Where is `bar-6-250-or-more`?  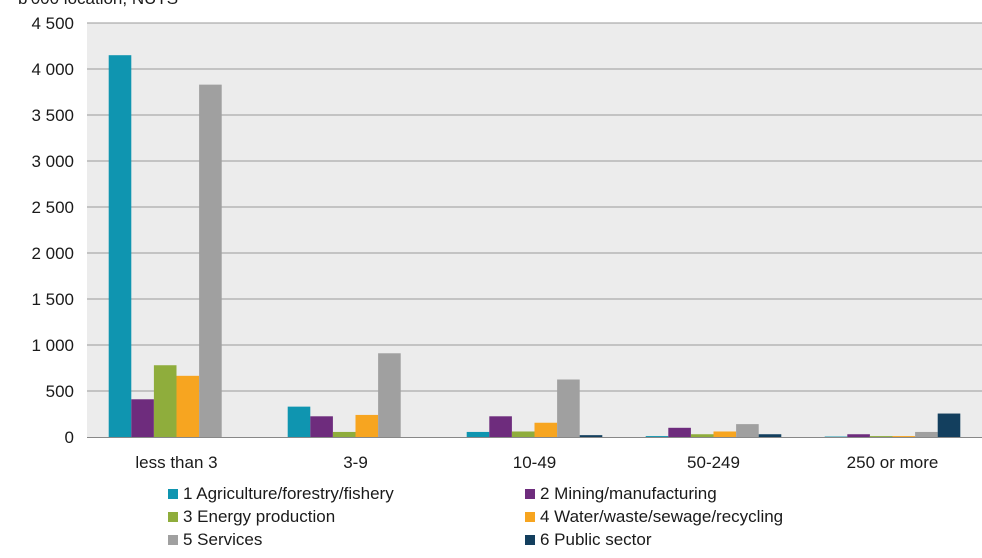
bar-6-250-or-more is located at coordinates (949, 425).